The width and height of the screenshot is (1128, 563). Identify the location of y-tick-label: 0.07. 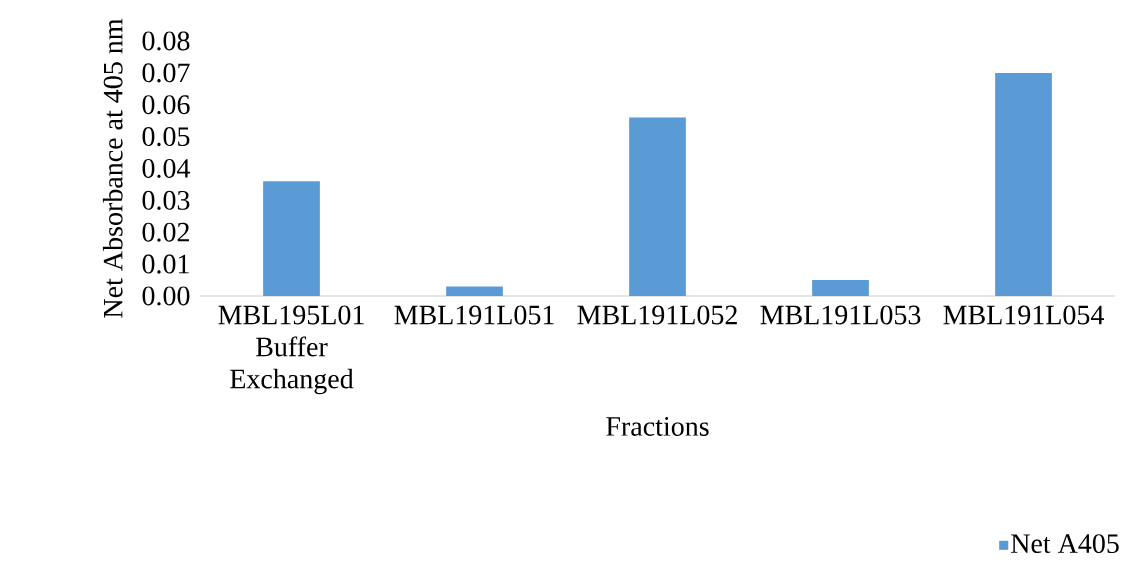
(166, 73).